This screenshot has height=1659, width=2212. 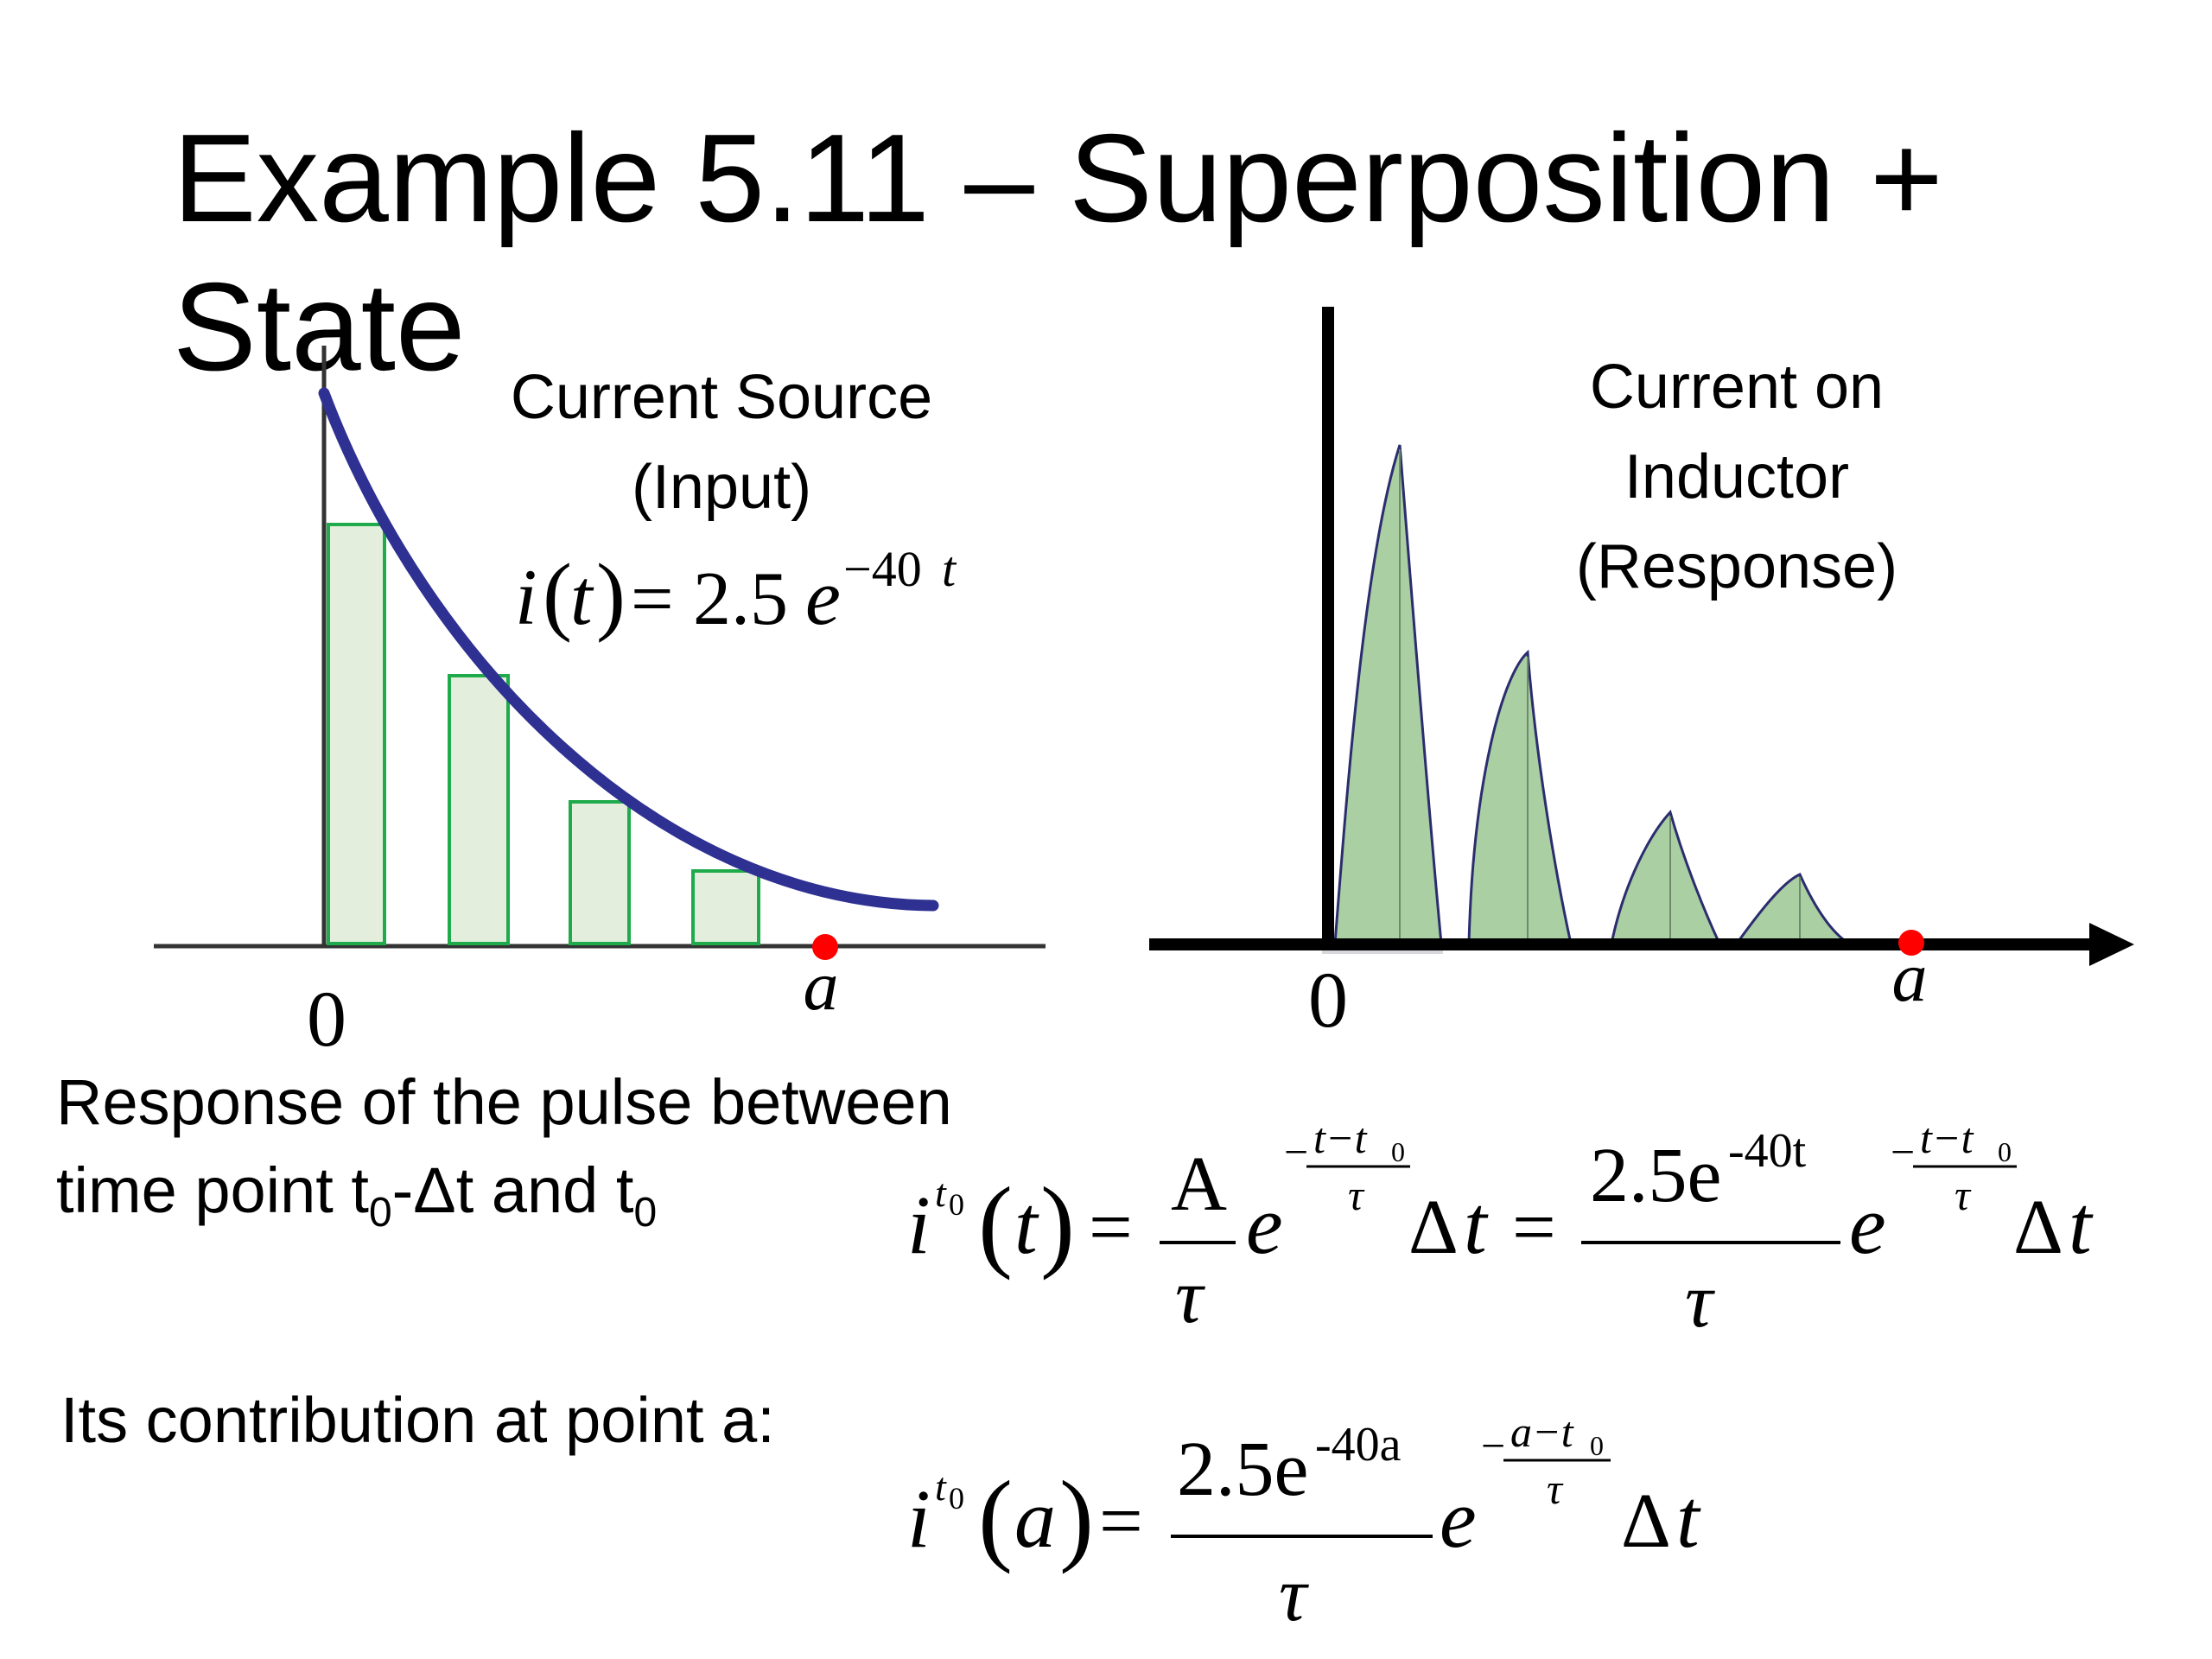 What do you see at coordinates (1910, 977) in the screenshot?
I see `right-point-a-label: a` at bounding box center [1910, 977].